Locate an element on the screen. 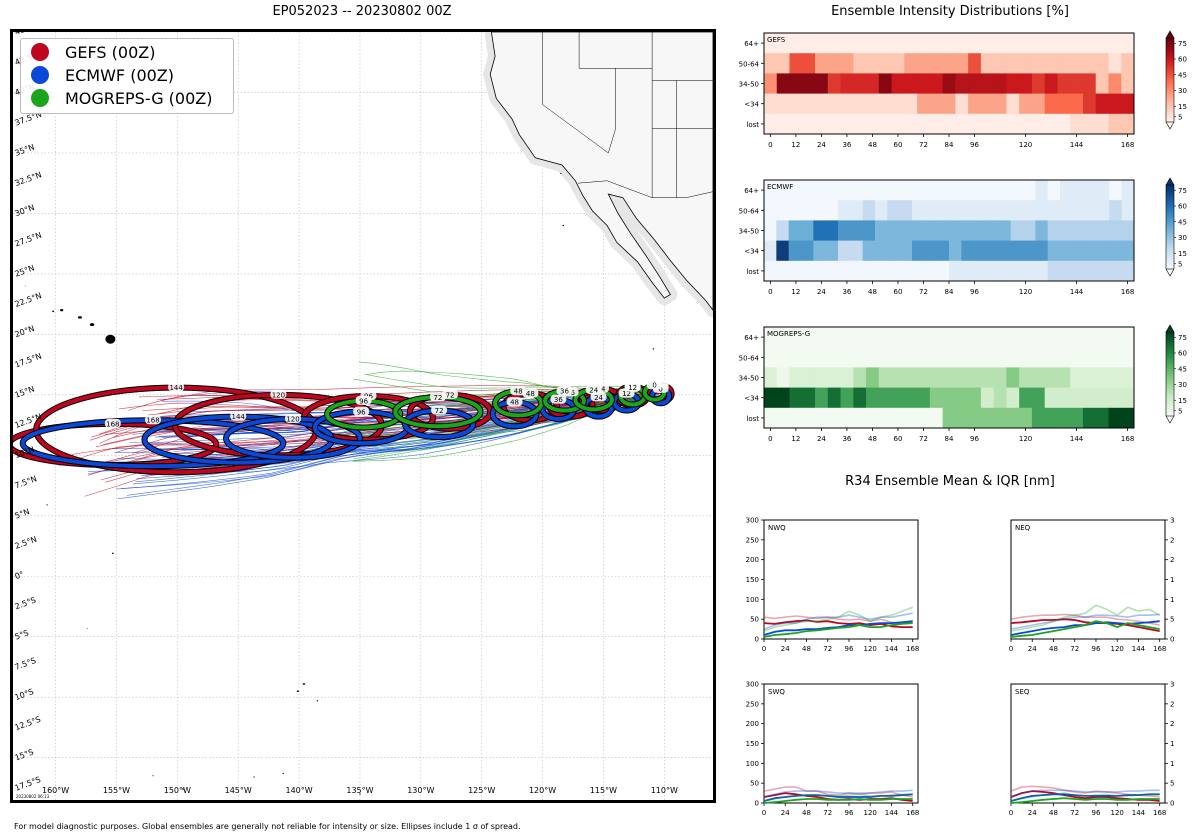 This screenshot has width=1200, height=840. heat-x-label: 72 is located at coordinates (923, 439).